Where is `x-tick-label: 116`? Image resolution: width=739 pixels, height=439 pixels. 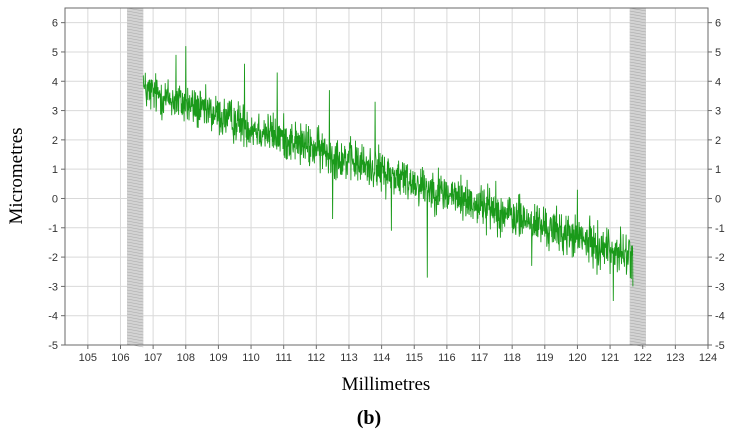
x-tick-label: 116 is located at coordinates (447, 358).